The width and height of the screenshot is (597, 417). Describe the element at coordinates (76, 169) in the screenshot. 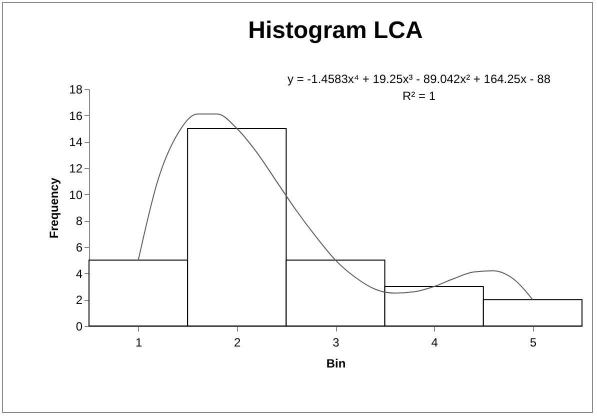

I see `y-tick-label: 12` at that location.